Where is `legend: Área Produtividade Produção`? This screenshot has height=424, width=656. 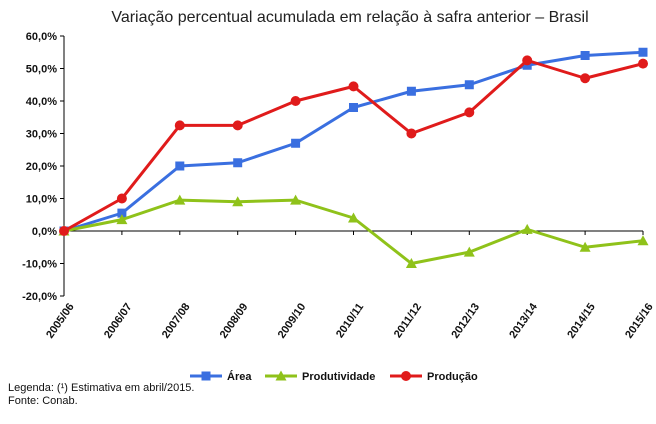 legend: Área Produtividade Produção is located at coordinates (334, 376).